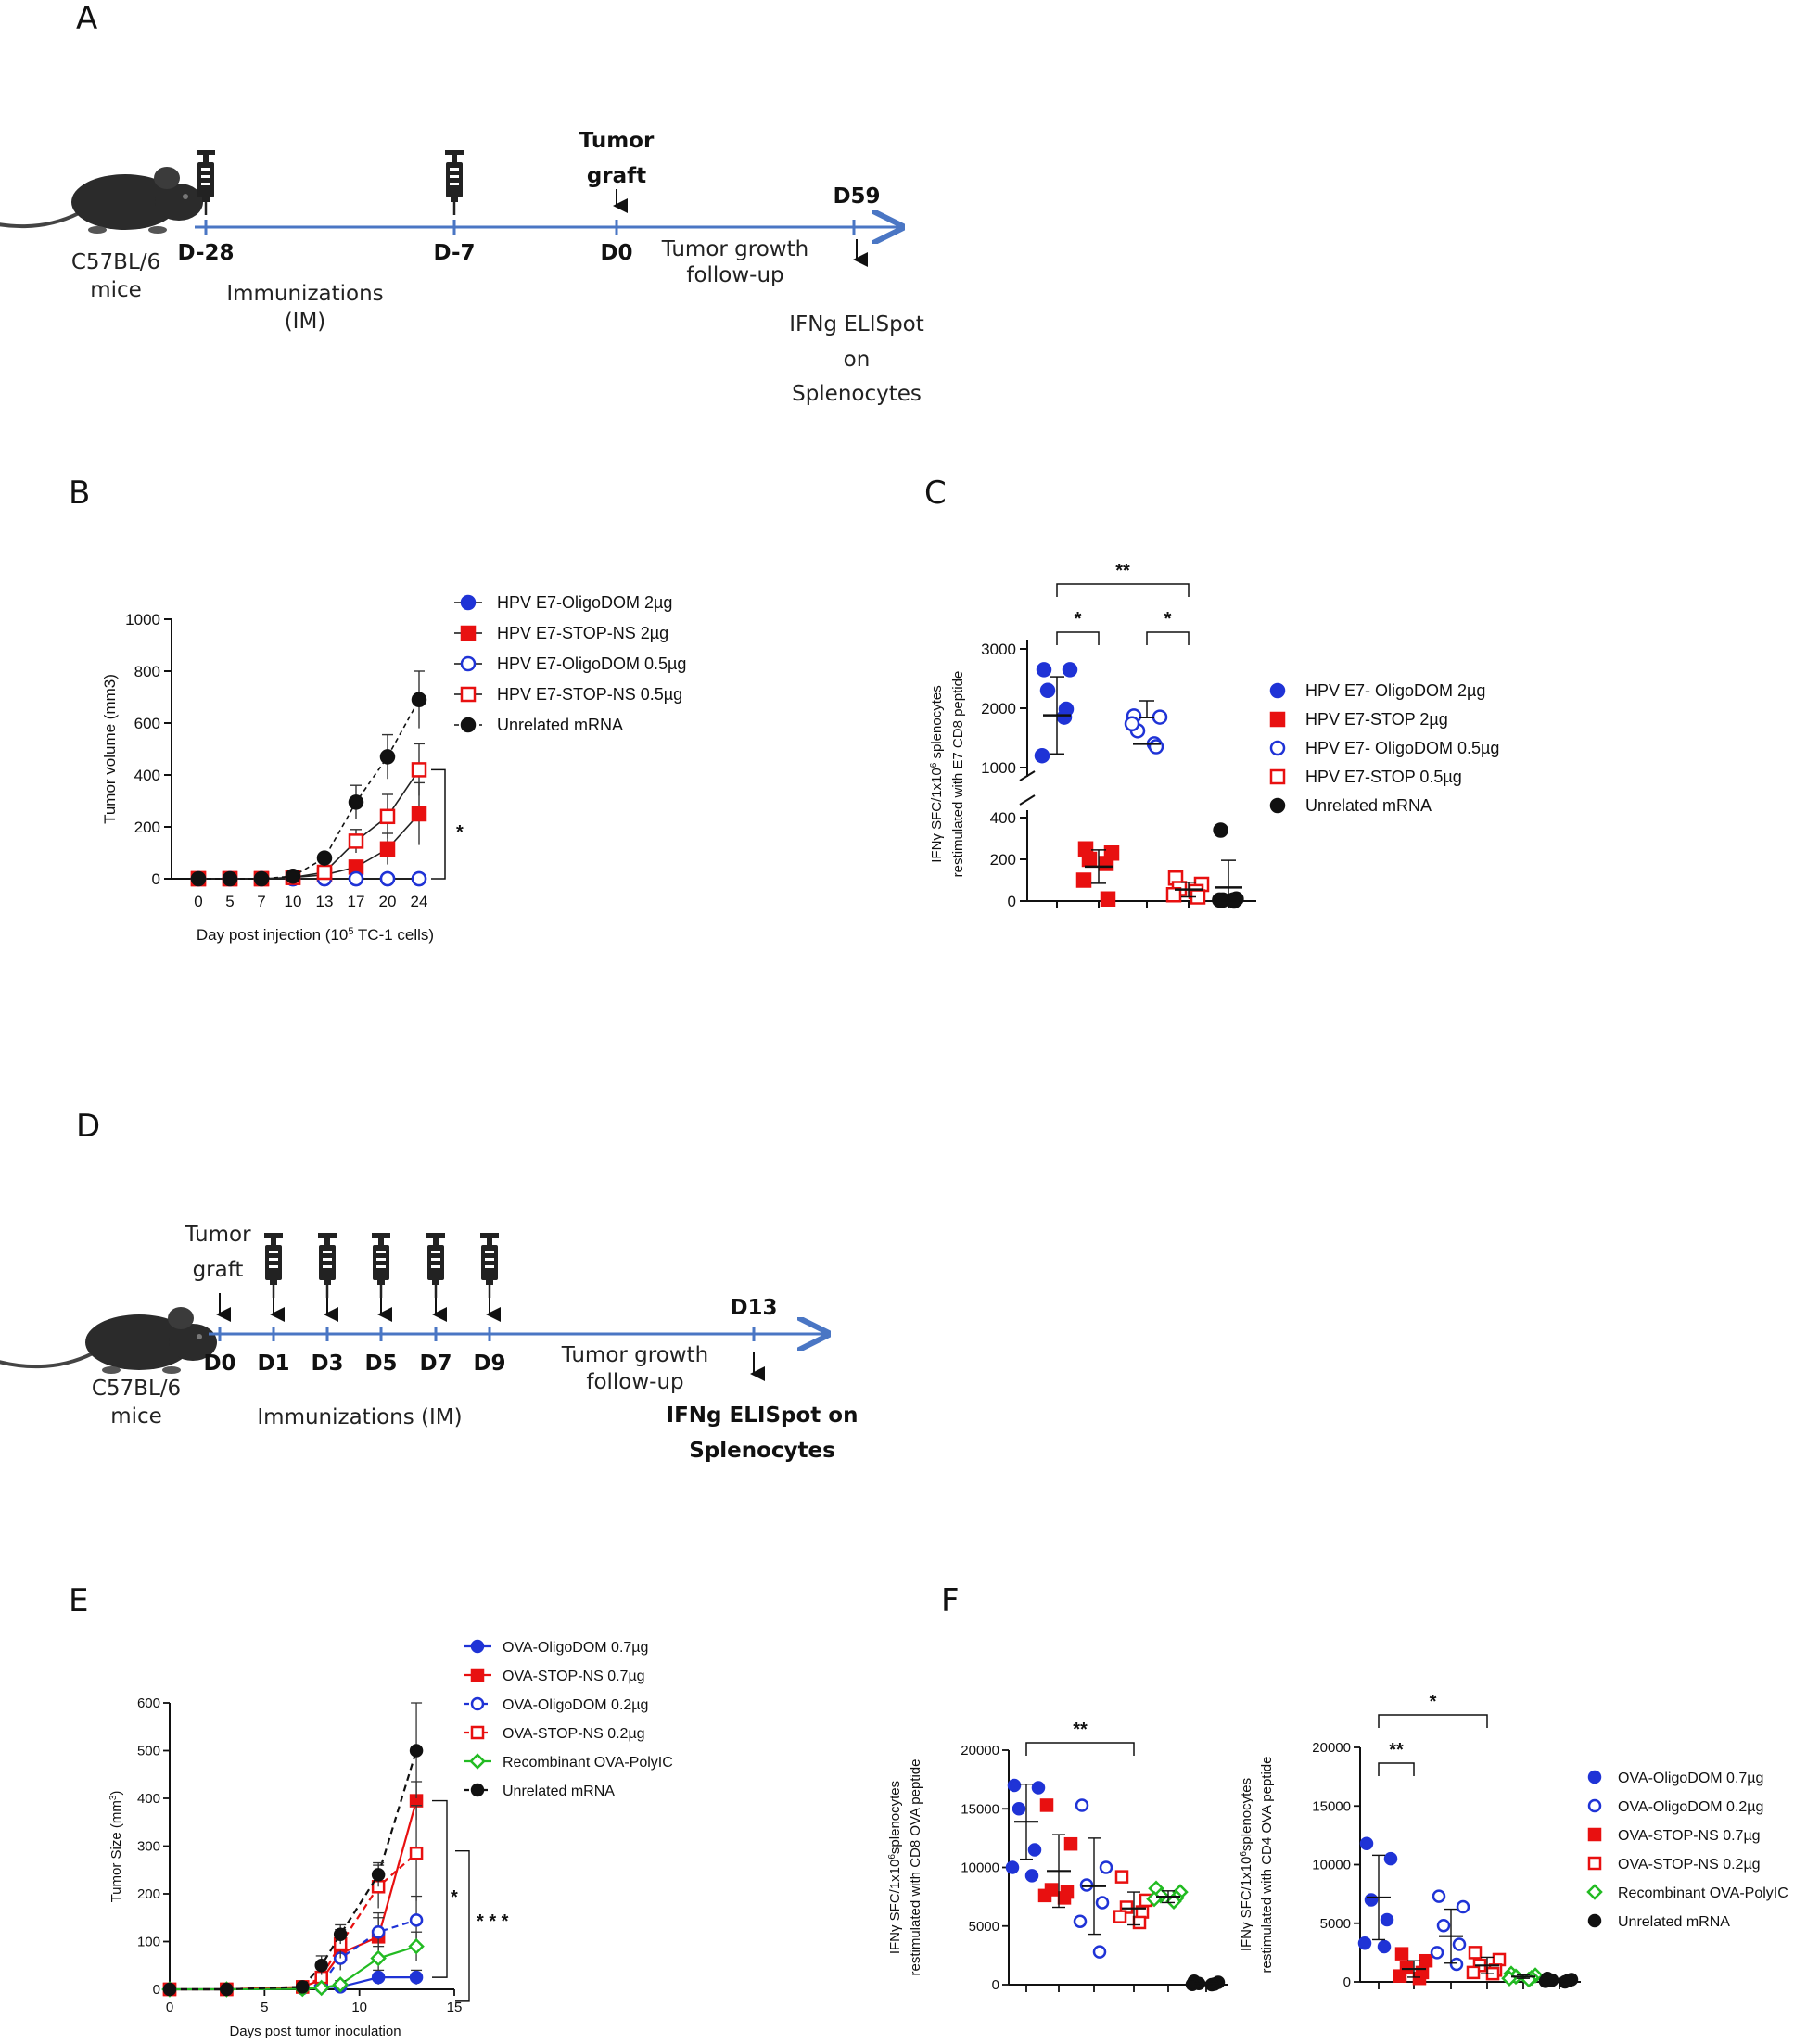  What do you see at coordinates (1402, 748) in the screenshot?
I see `legend-label: HPV E7- OligoDOM 0.5µg` at bounding box center [1402, 748].